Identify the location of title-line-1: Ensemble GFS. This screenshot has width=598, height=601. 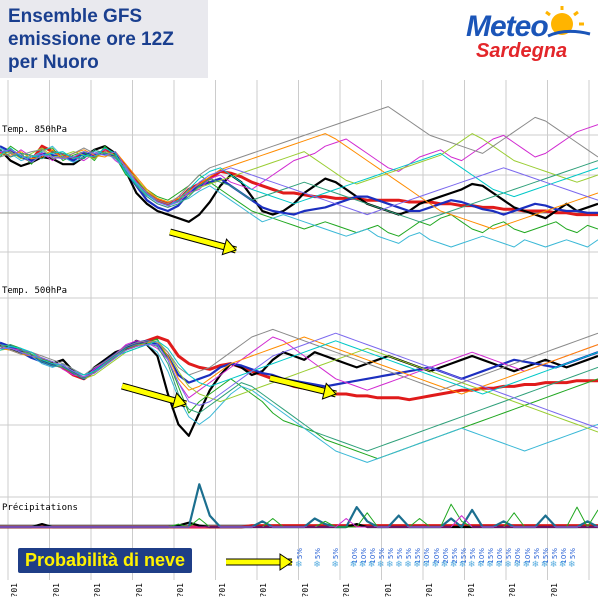
(75, 16).